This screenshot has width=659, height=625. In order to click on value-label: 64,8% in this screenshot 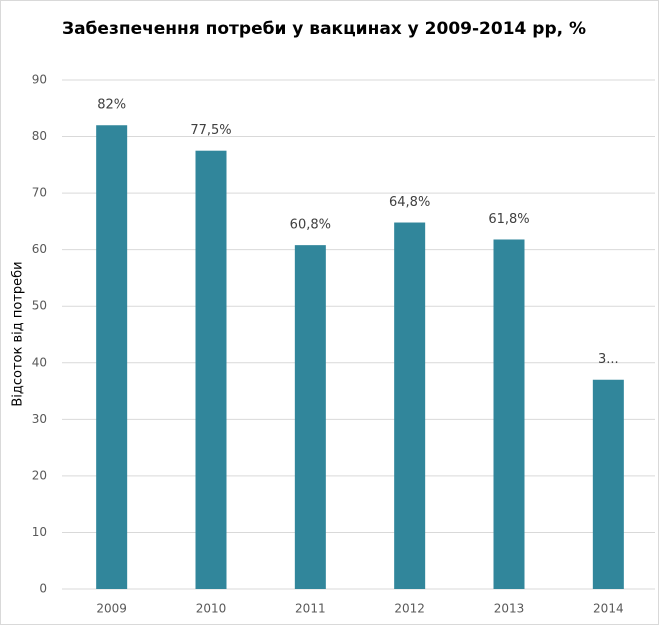, I will do `click(409, 202)`.